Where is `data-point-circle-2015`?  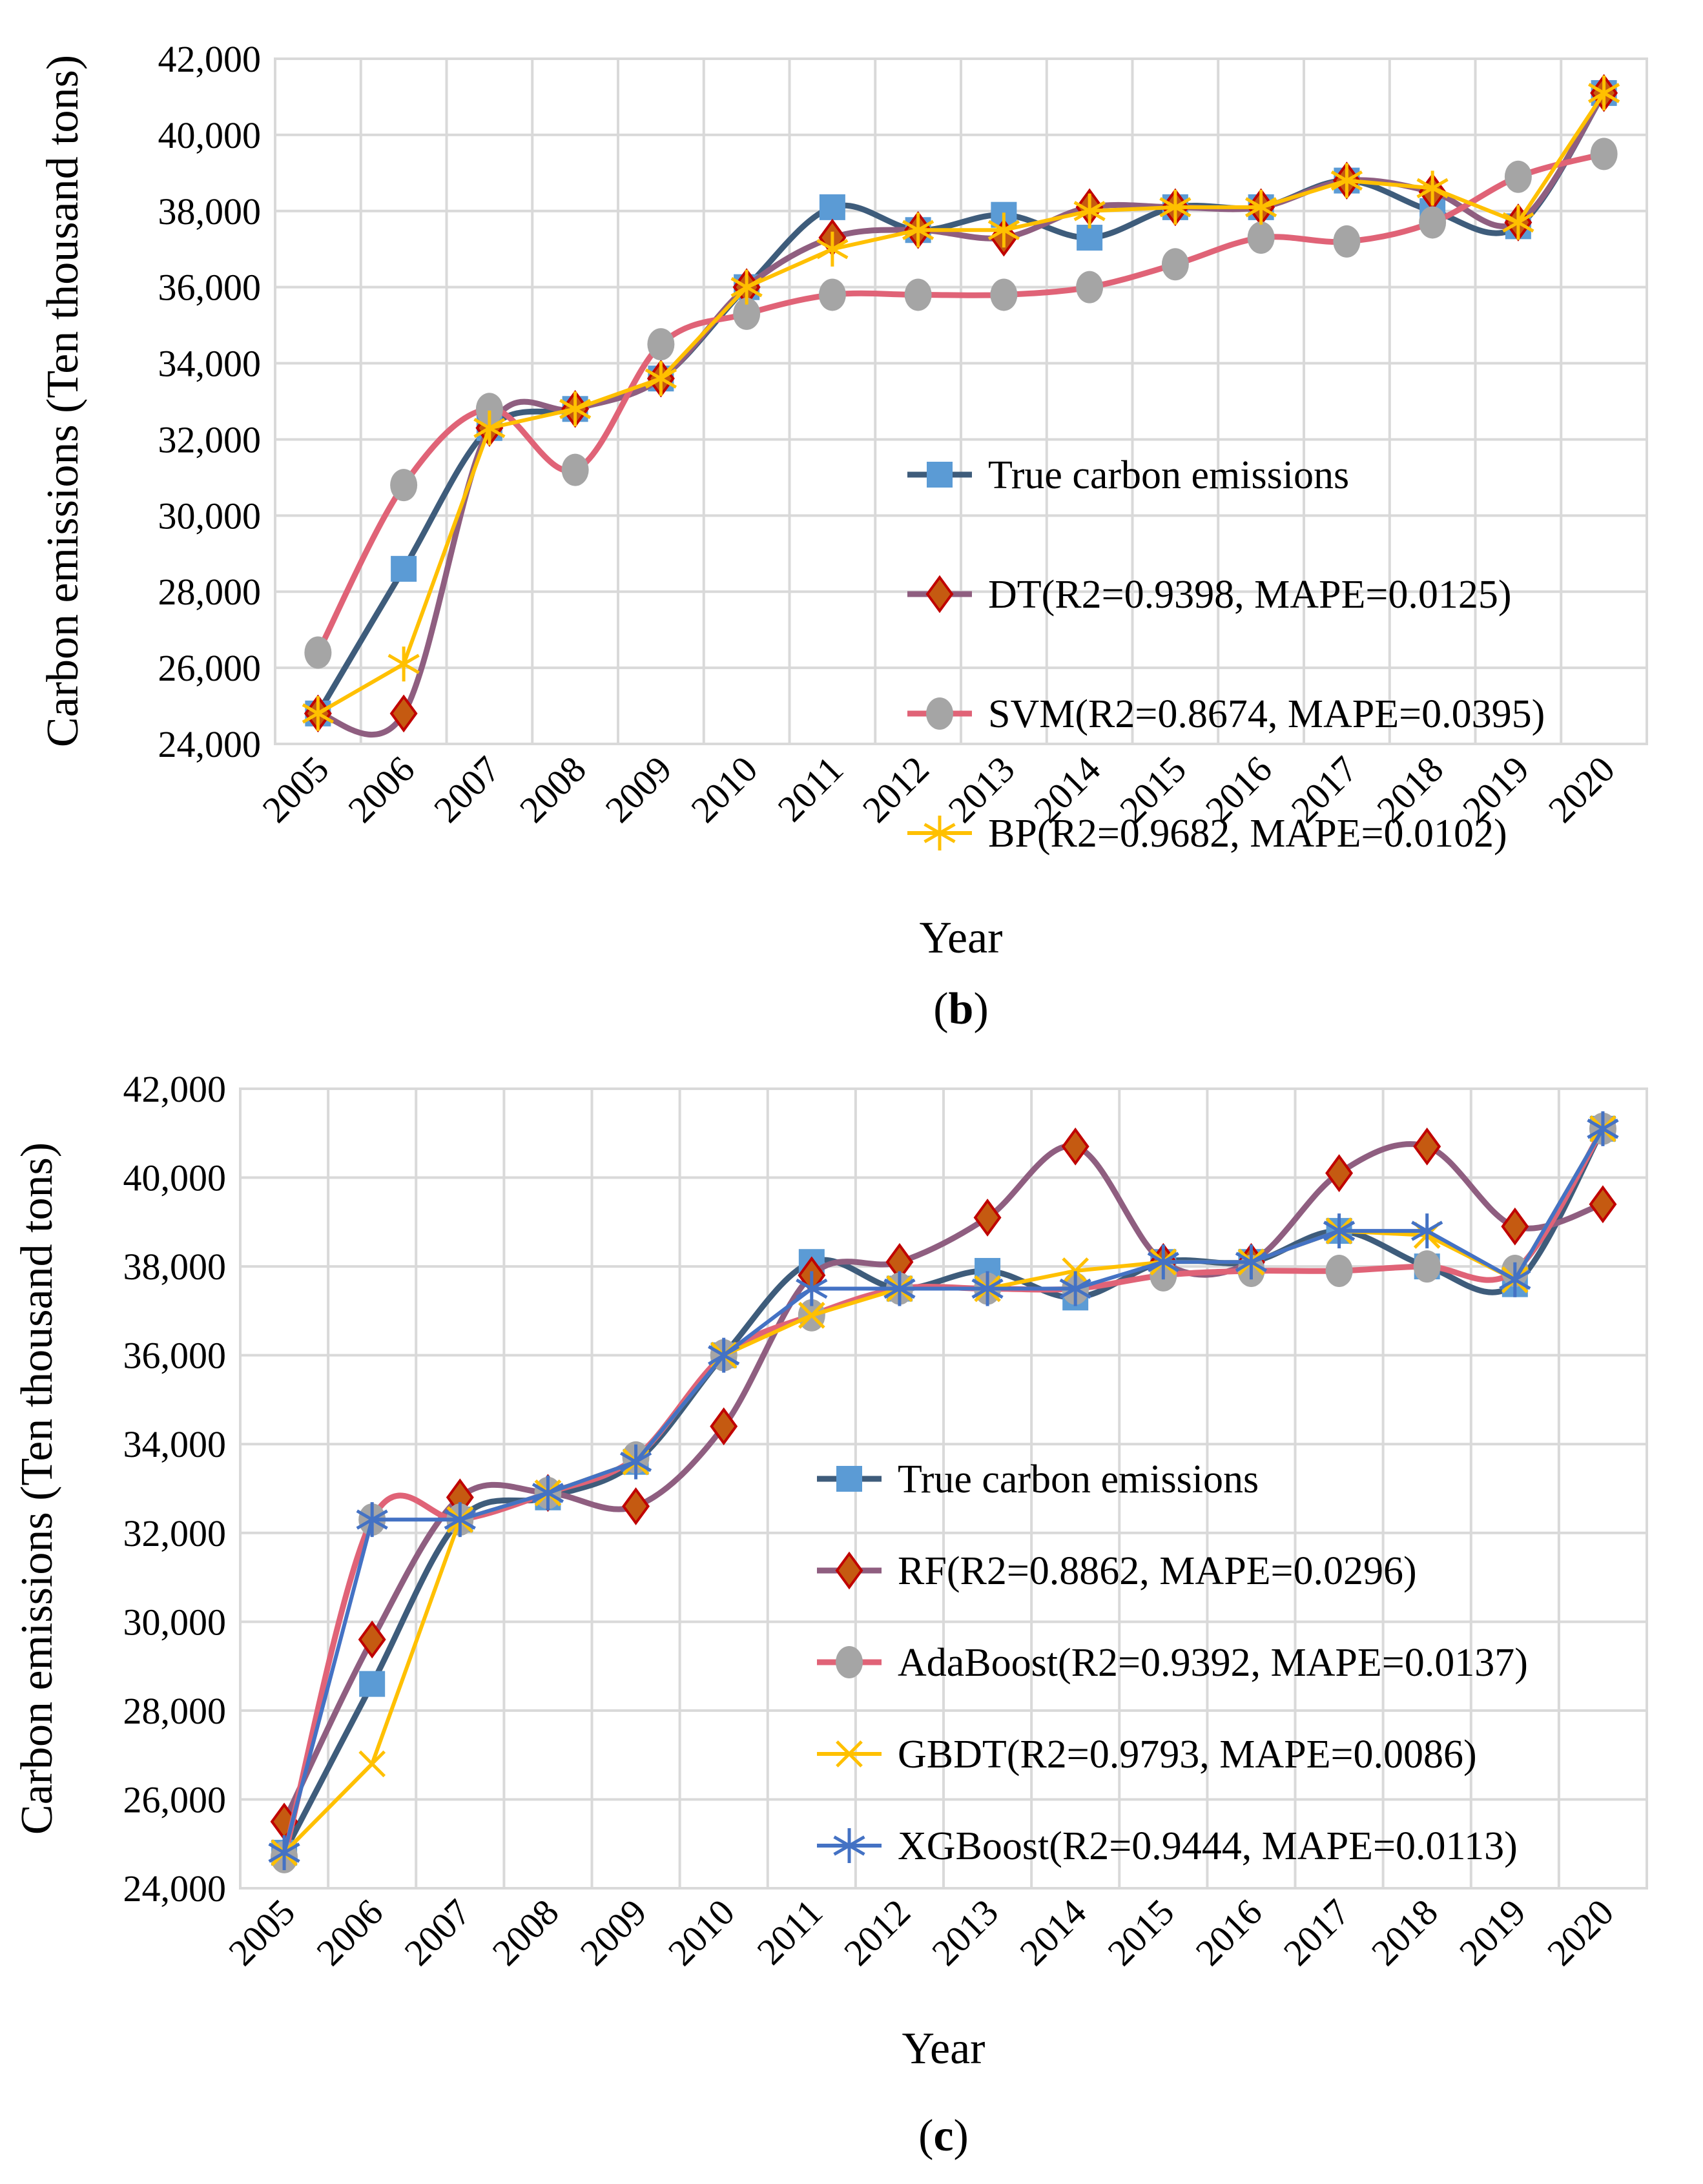
data-point-circle-2015 is located at coordinates (1175, 264).